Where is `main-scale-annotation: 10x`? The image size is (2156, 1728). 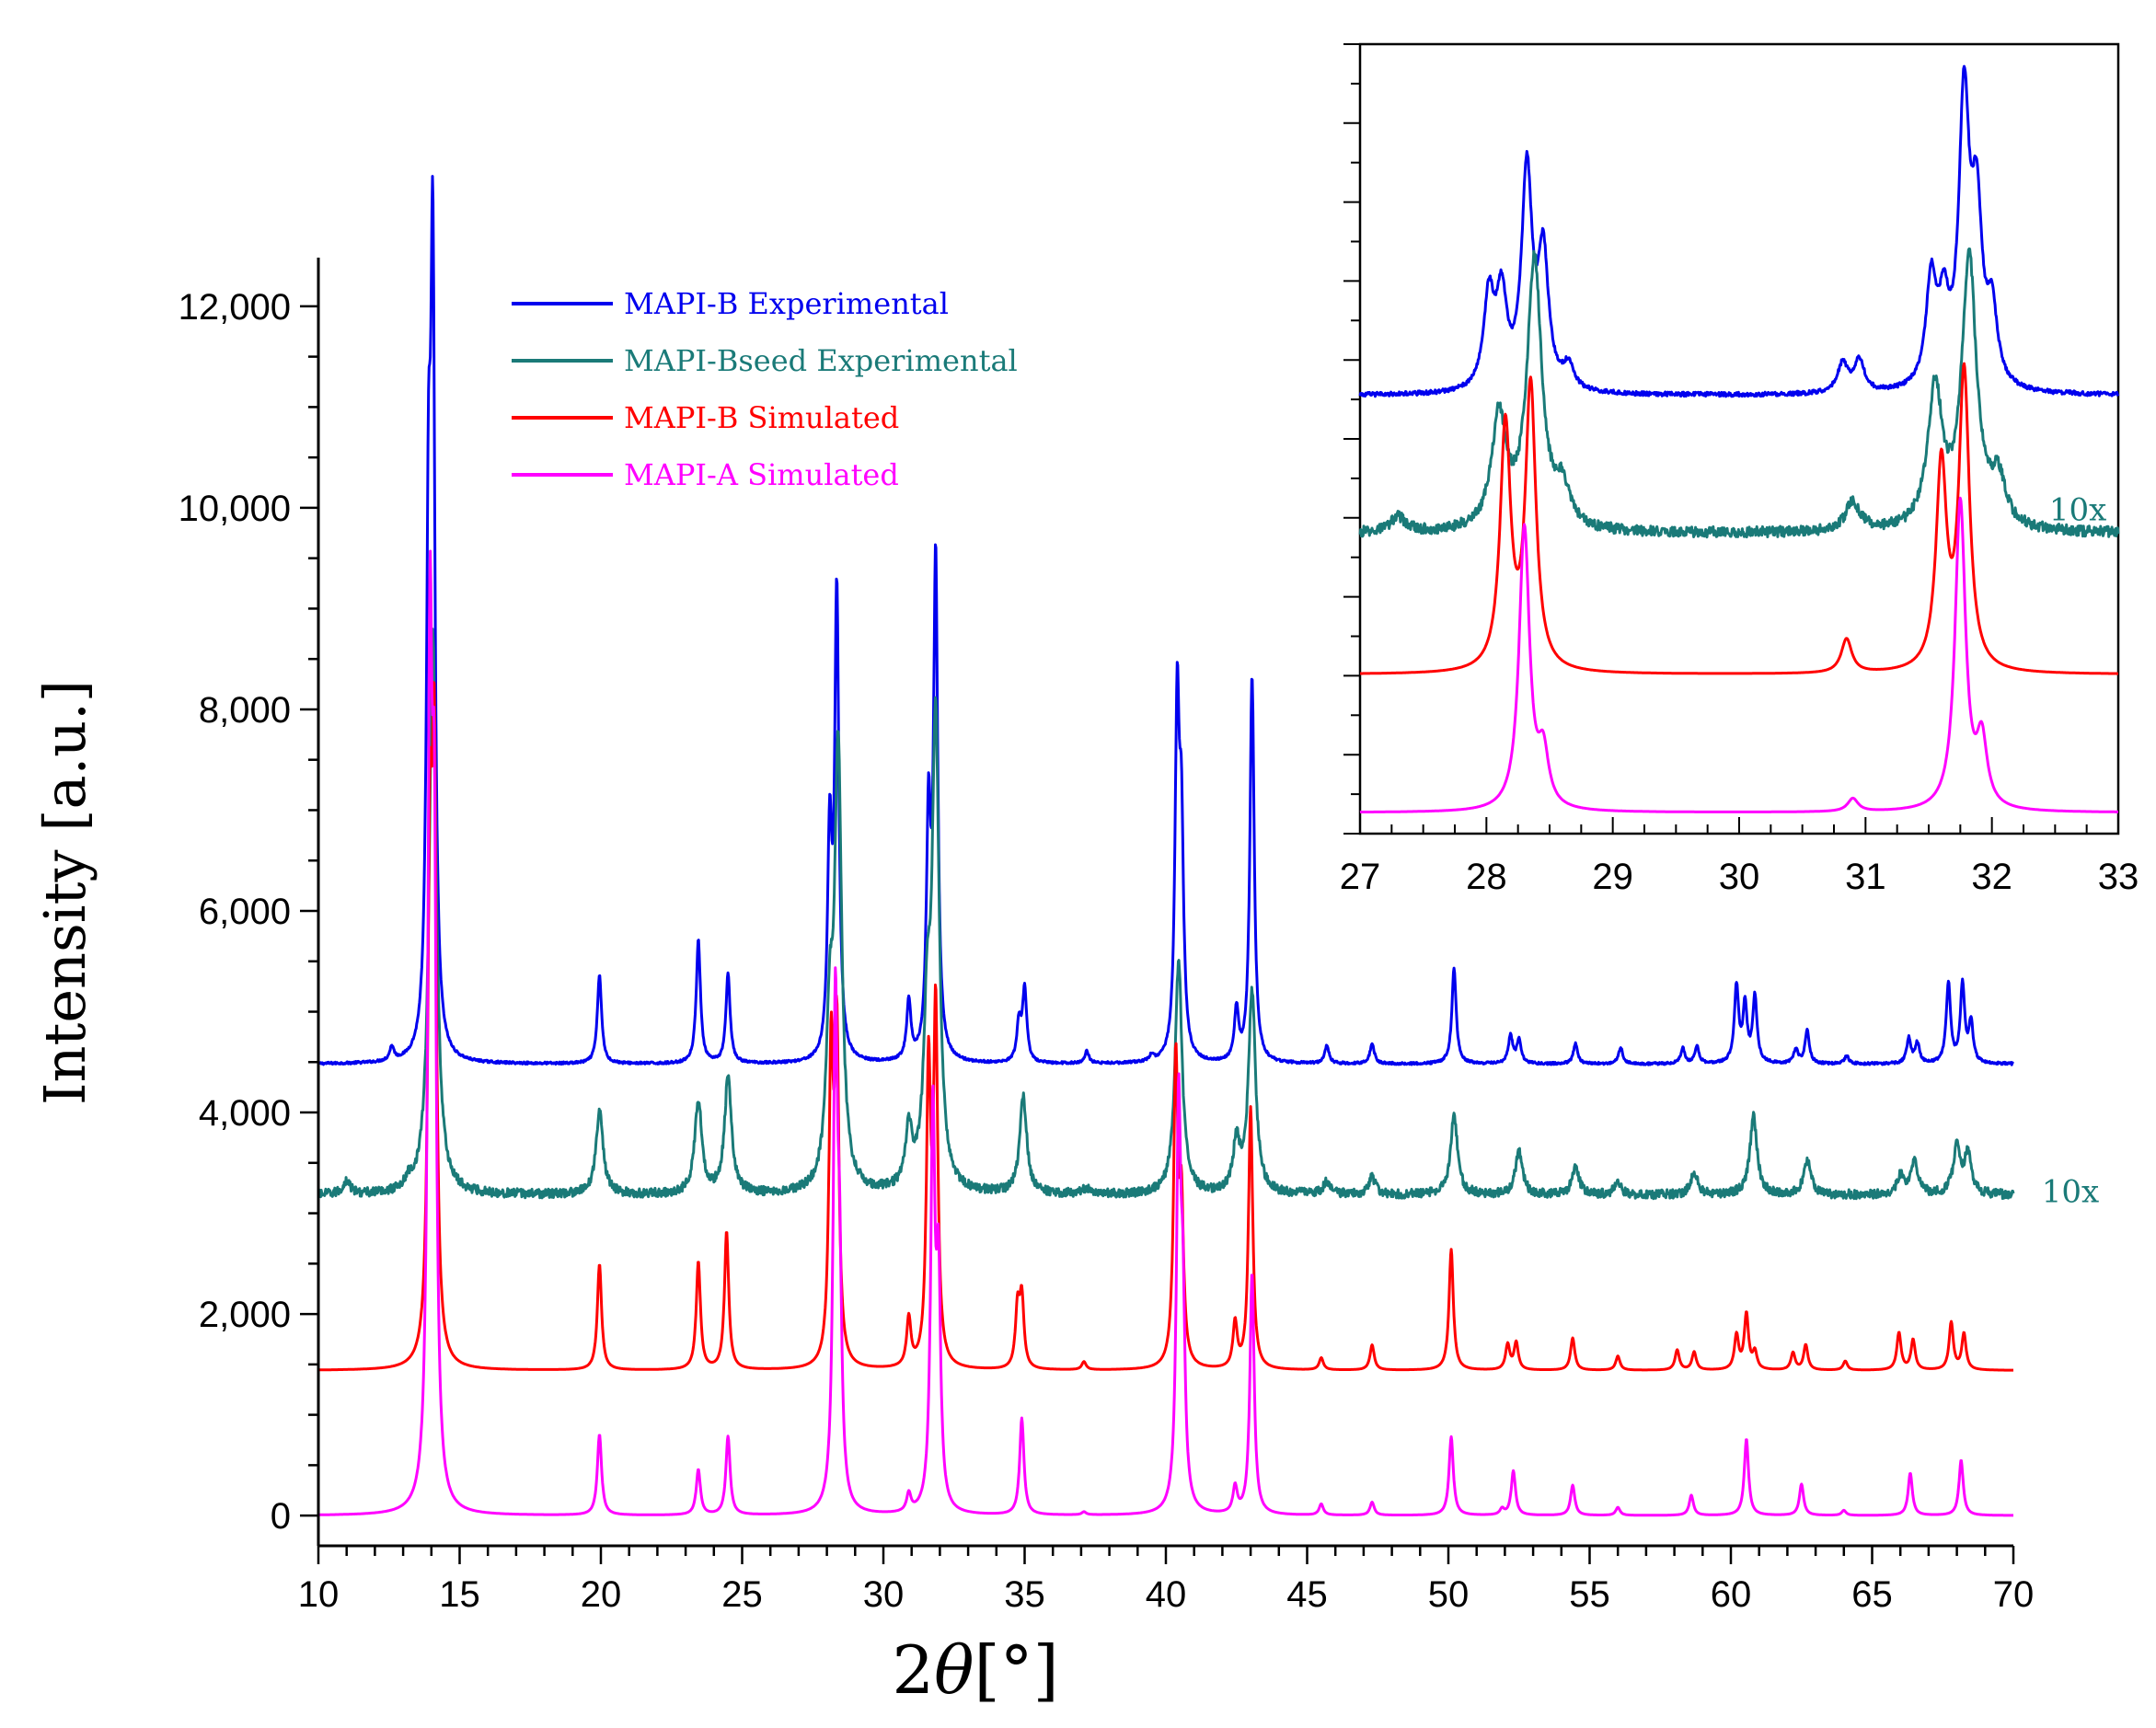 main-scale-annotation: 10x is located at coordinates (2070, 1192).